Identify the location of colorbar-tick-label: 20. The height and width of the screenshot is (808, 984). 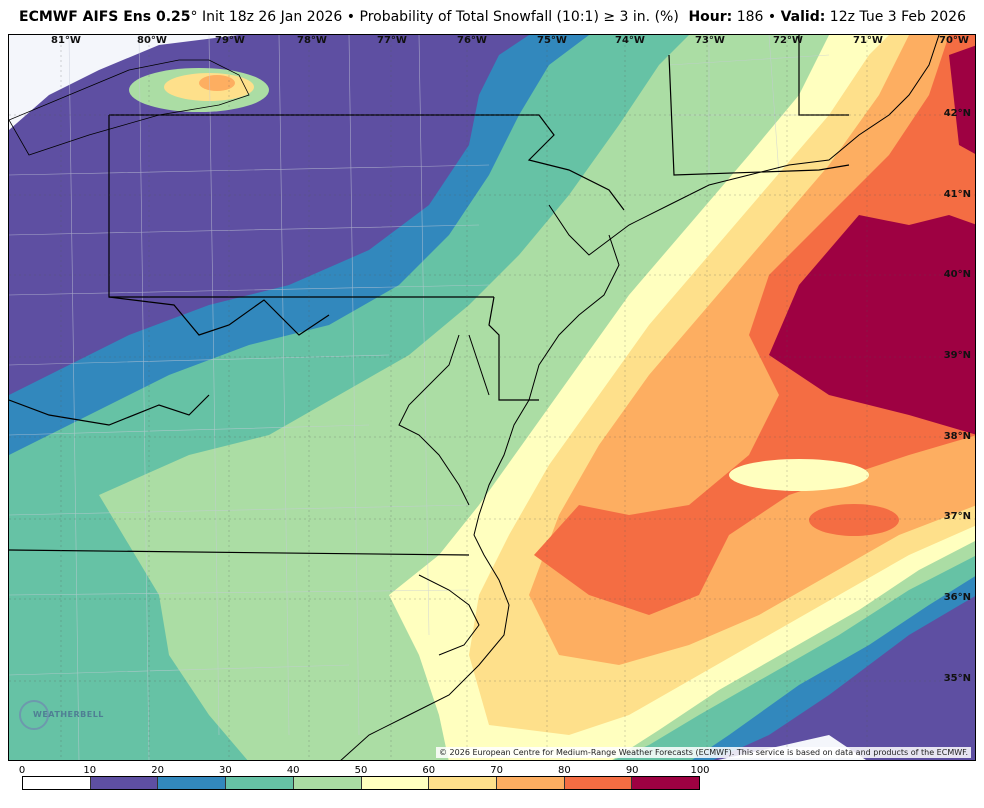
(157, 770).